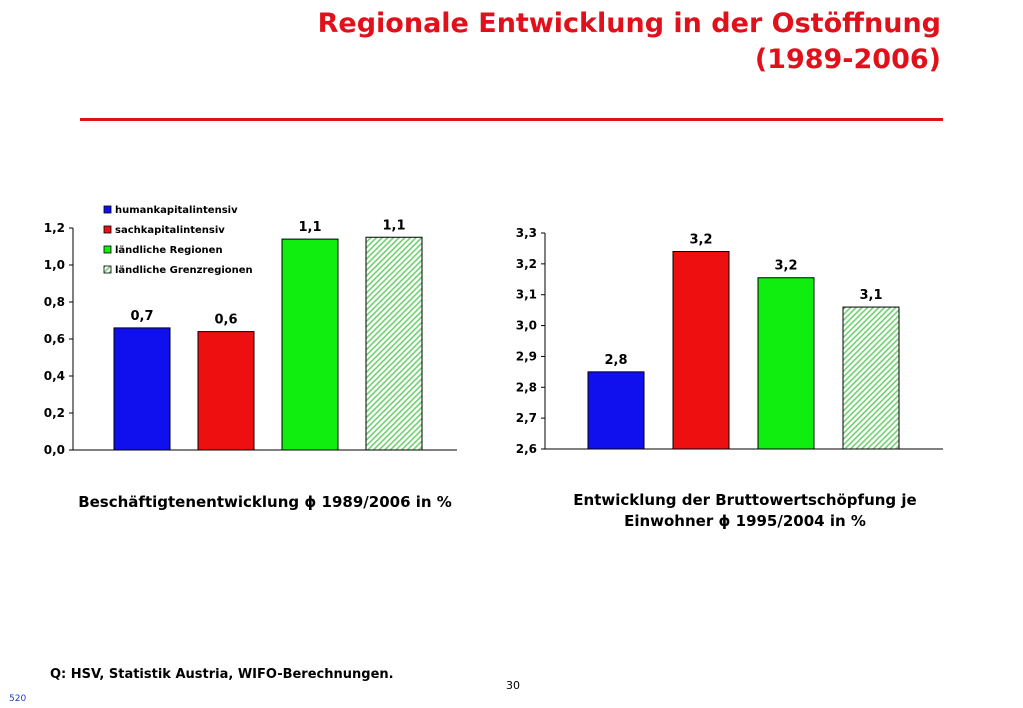 This screenshot has width=1023, height=708. Describe the element at coordinates (526, 326) in the screenshot. I see `y-tick-label: 3,0` at that location.